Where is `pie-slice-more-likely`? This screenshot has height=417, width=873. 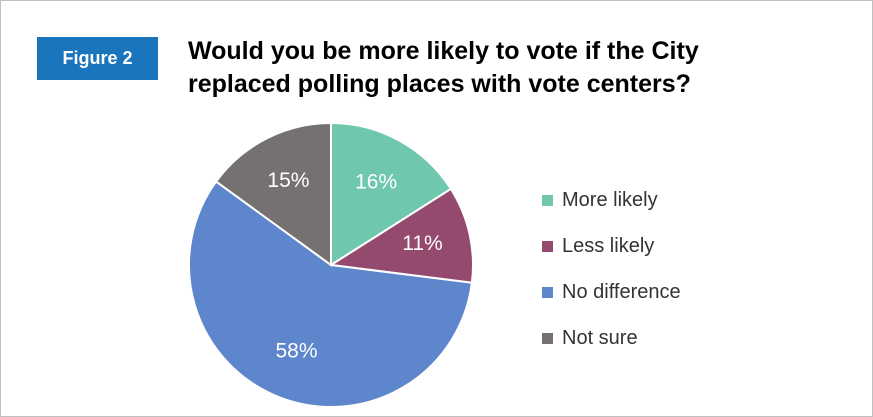 pie-slice-more-likely is located at coordinates (391, 194).